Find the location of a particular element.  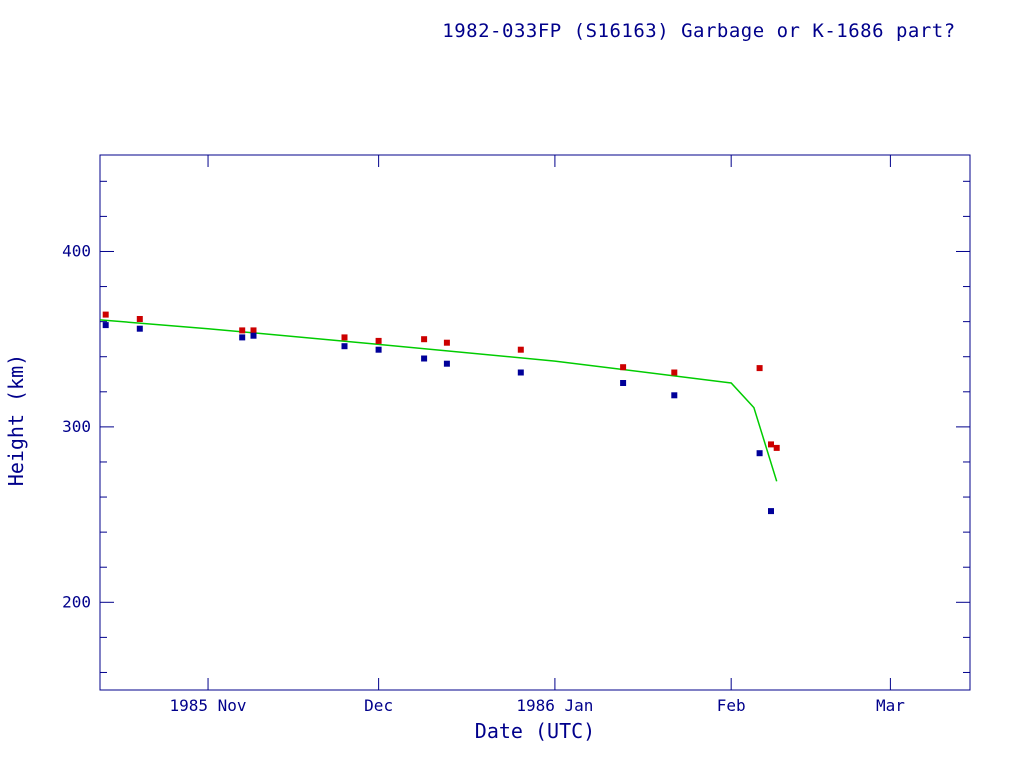

y-tick-label: 400 is located at coordinates (76, 250).